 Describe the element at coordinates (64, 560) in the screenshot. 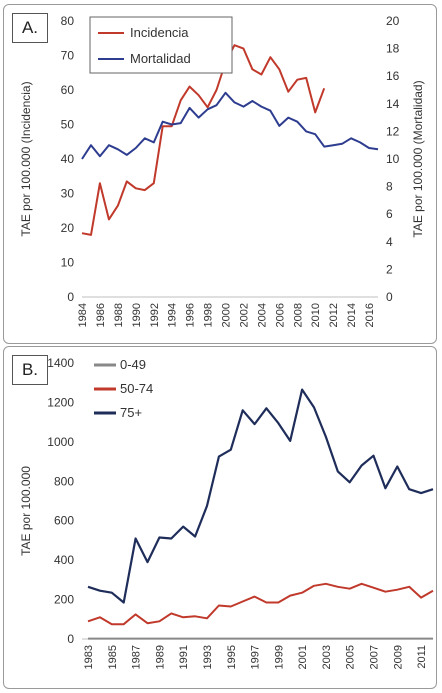

I see `y-tick-label: 400` at that location.